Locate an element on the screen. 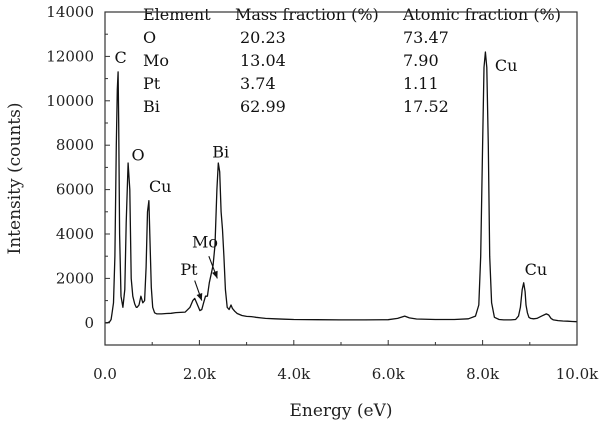 This screenshot has width=600, height=427. y-axis-title: Intensity (counts) is located at coordinates (15, 179).